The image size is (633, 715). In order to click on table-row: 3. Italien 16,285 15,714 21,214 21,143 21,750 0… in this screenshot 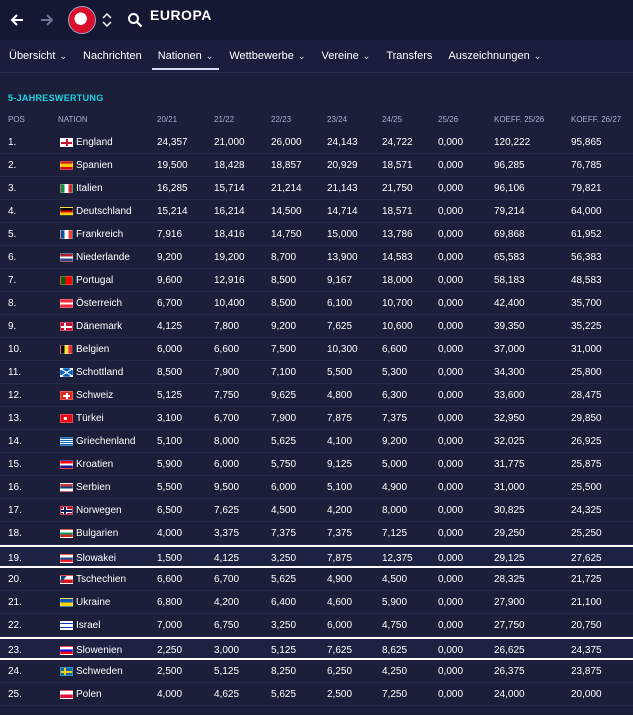, I will do `click(316, 188)`.